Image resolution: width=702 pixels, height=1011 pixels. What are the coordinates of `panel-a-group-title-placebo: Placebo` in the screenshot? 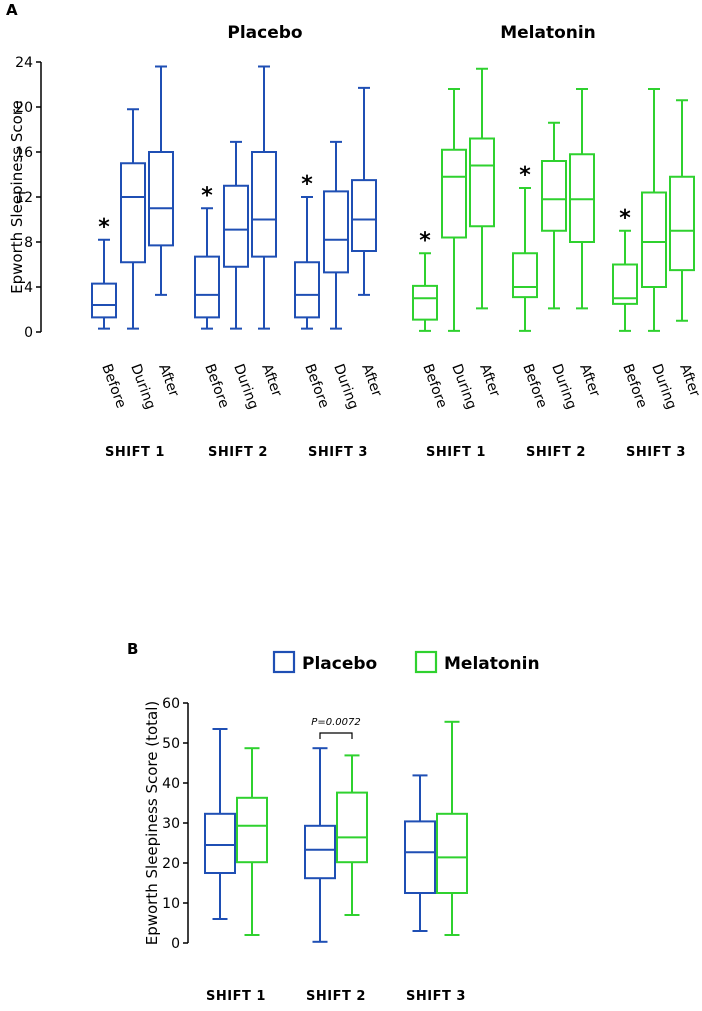 It's located at (264, 33).